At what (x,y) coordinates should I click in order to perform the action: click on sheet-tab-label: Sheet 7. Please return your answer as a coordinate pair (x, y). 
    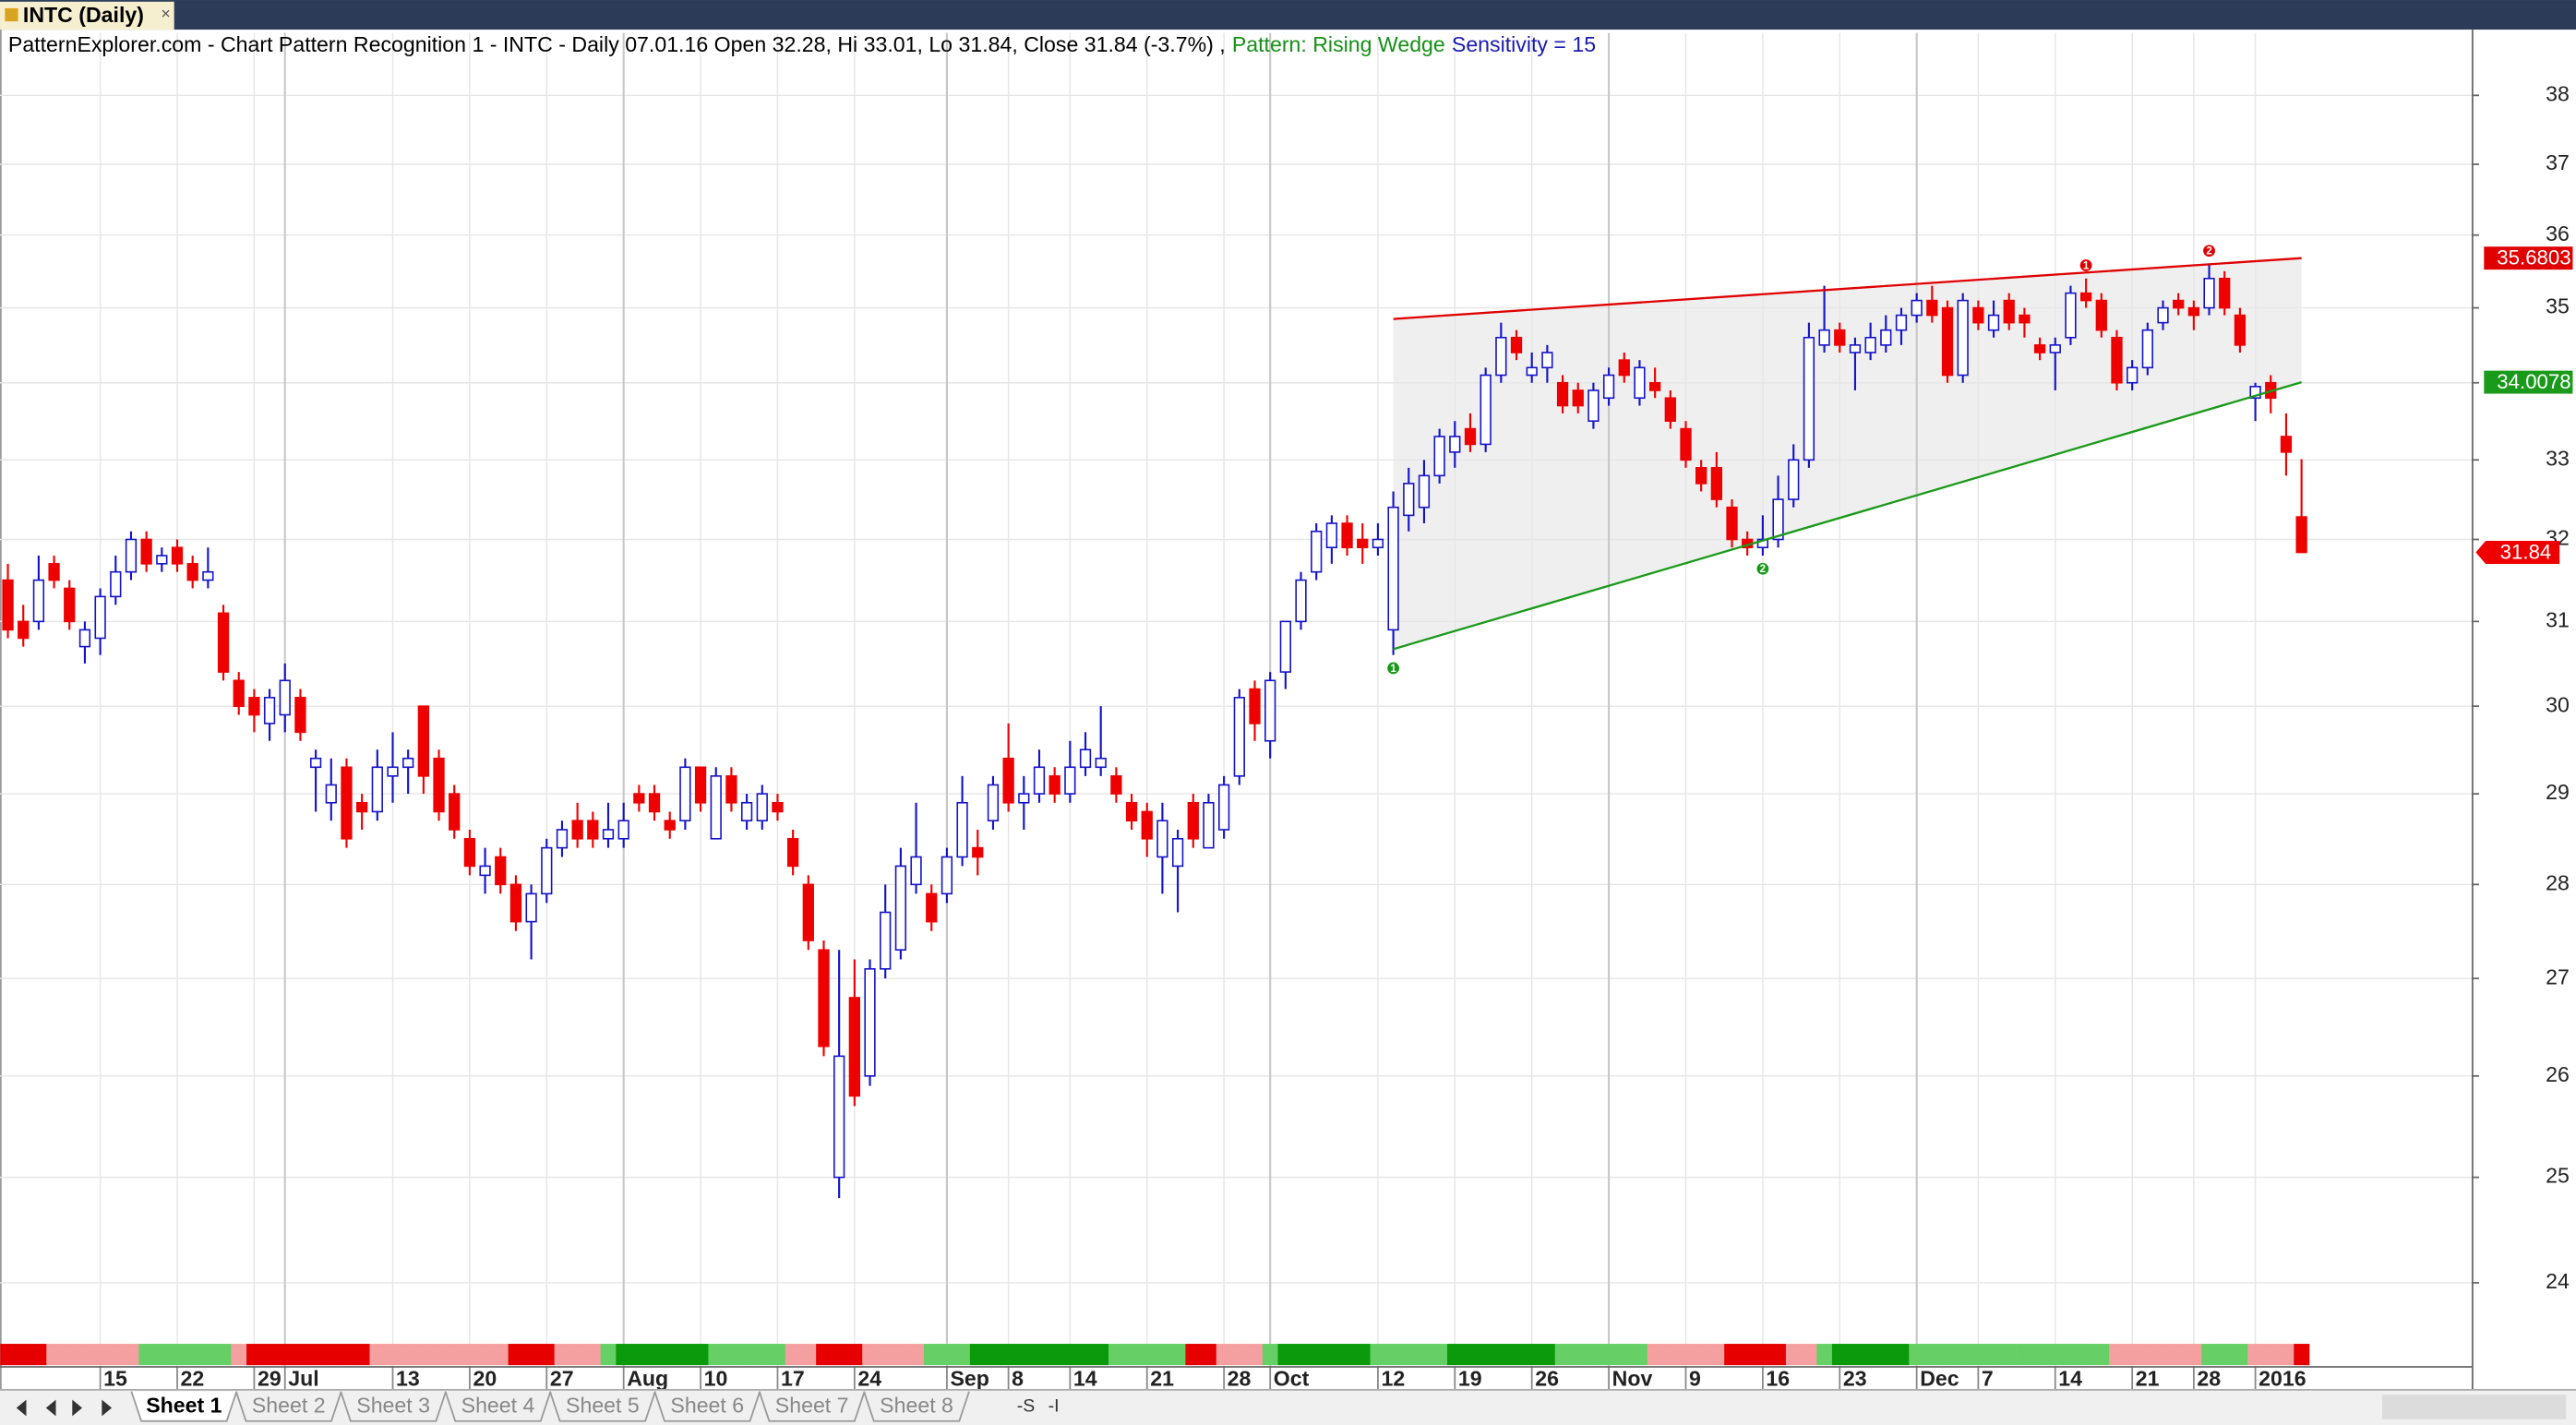
    Looking at the image, I should click on (812, 1406).